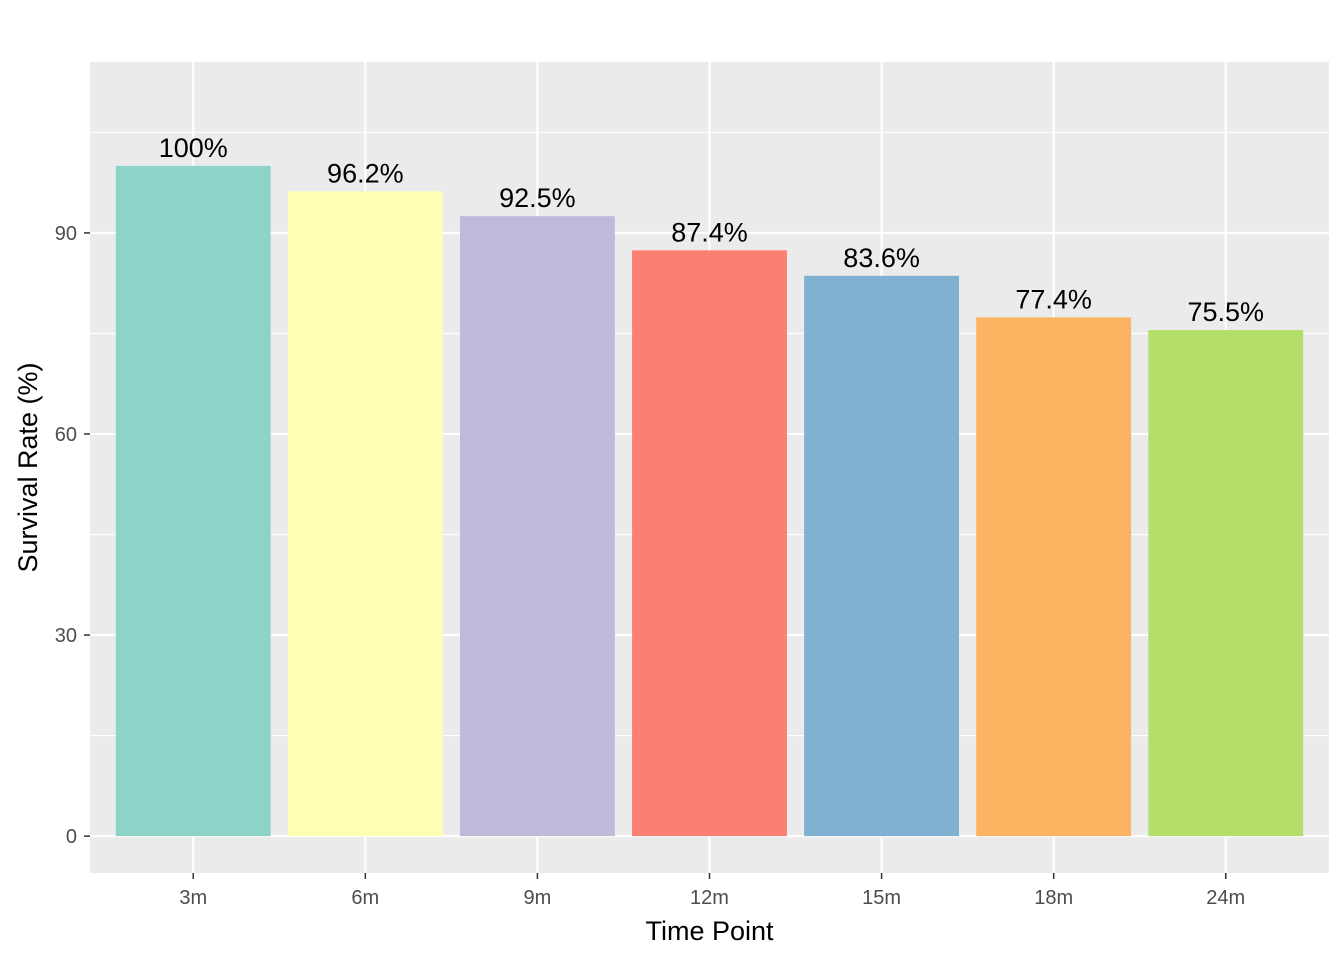 The width and height of the screenshot is (1344, 960). Describe the element at coordinates (365, 173) in the screenshot. I see `data-label-6m: 96.2%` at that location.